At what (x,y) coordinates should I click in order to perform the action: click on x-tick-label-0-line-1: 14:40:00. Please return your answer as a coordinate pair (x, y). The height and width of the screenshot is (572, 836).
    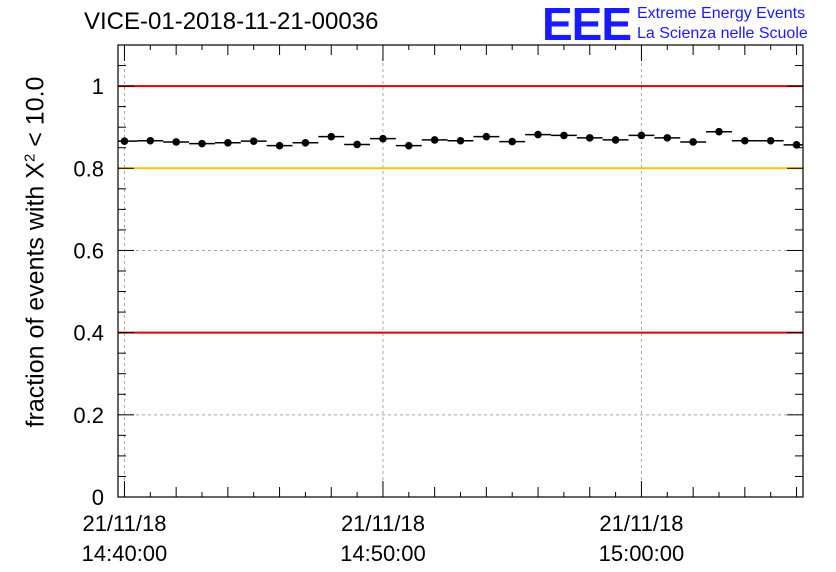
    Looking at the image, I should click on (125, 553).